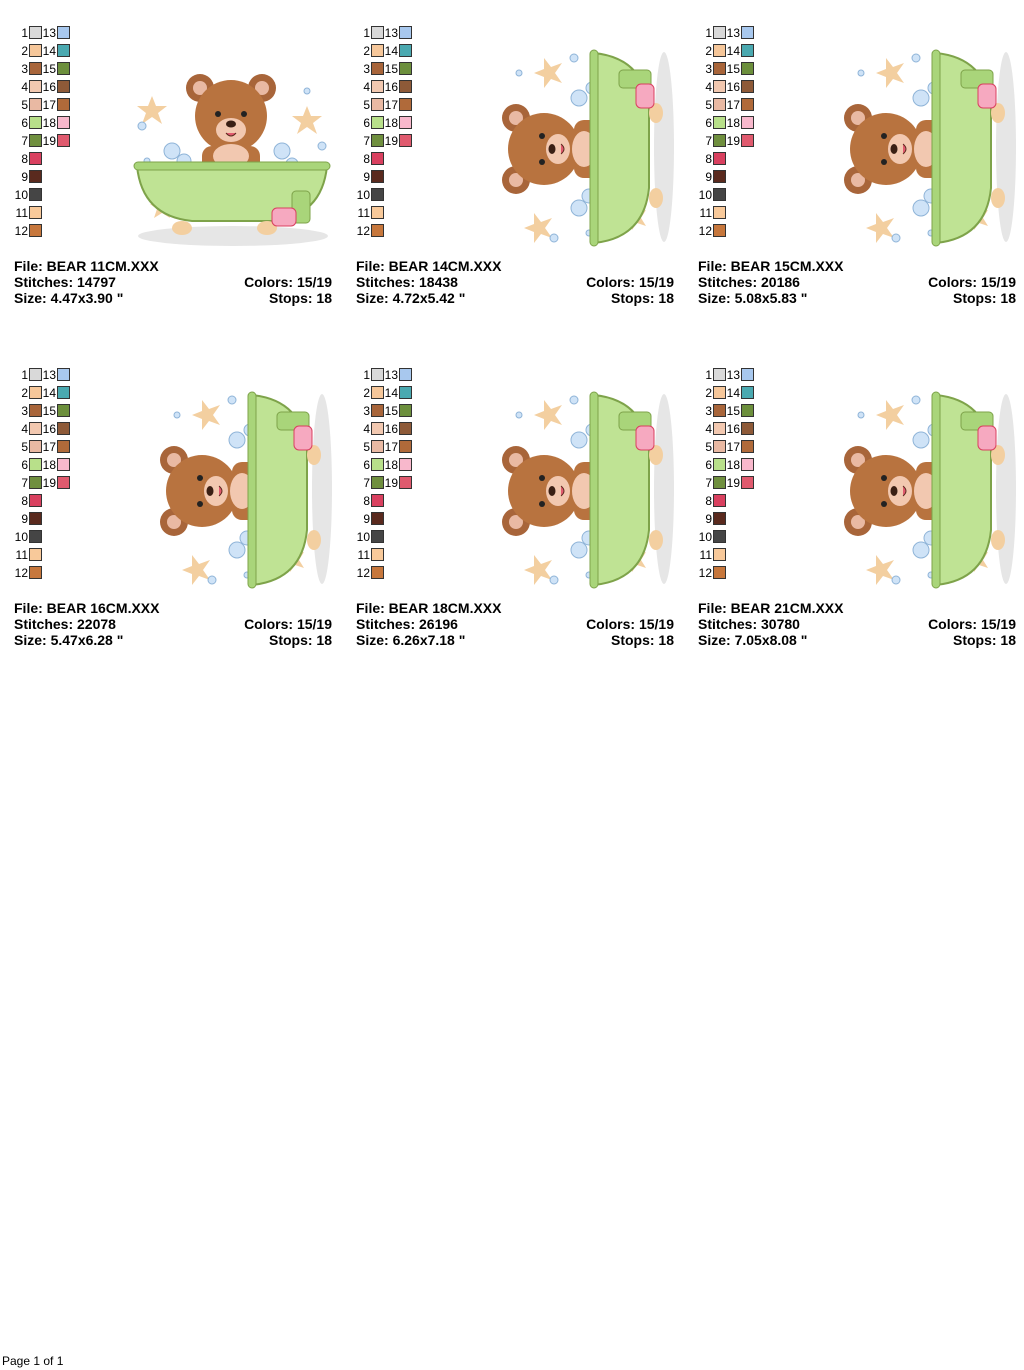 This screenshot has width=1024, height=1370. What do you see at coordinates (366, 393) in the screenshot?
I see `color-number: 2` at bounding box center [366, 393].